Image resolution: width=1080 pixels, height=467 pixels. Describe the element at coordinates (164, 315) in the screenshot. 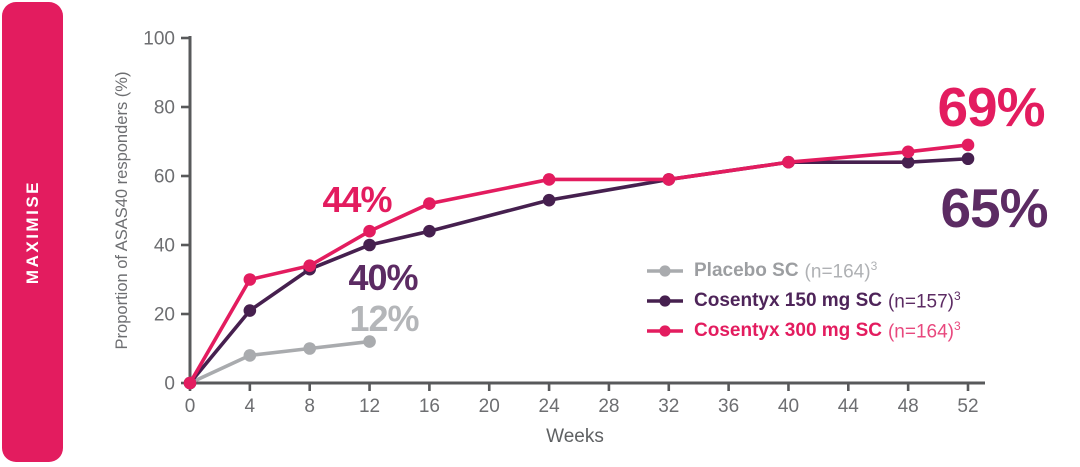

I see `y-tick-label: 20` at that location.